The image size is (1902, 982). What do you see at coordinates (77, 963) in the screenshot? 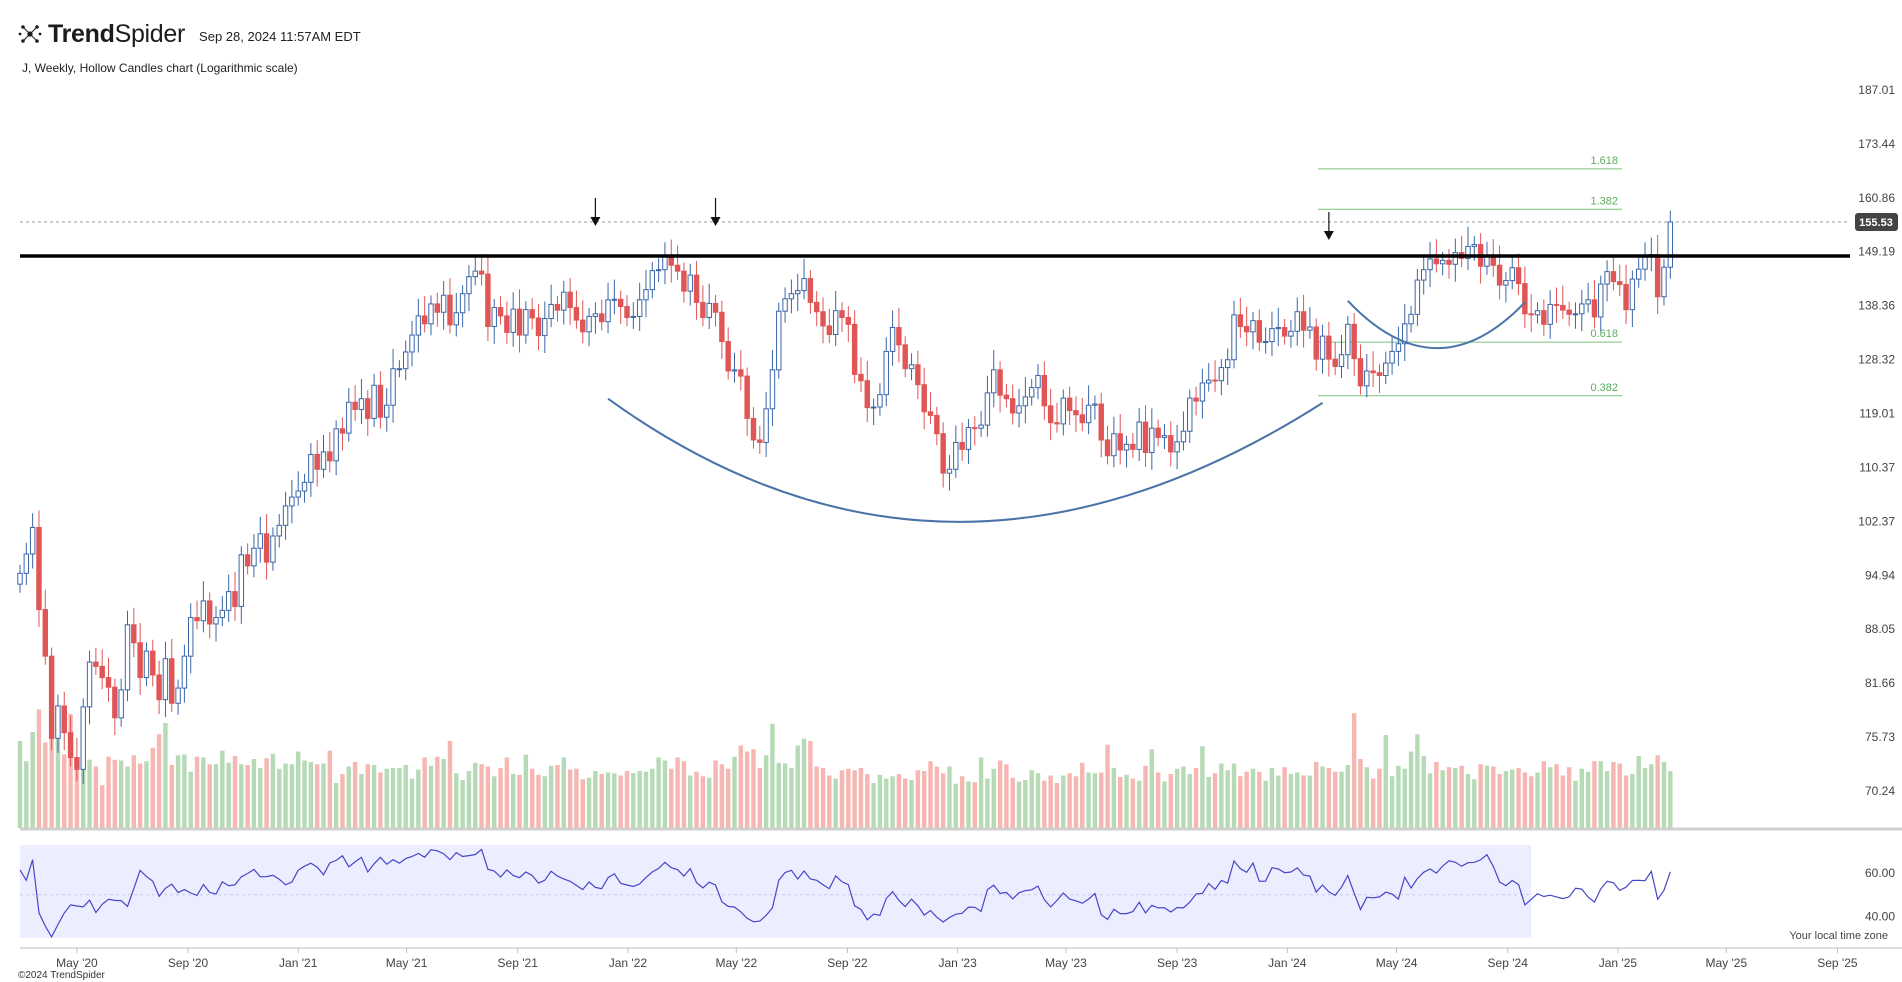
I see `x-tick-label: May '20` at bounding box center [77, 963].